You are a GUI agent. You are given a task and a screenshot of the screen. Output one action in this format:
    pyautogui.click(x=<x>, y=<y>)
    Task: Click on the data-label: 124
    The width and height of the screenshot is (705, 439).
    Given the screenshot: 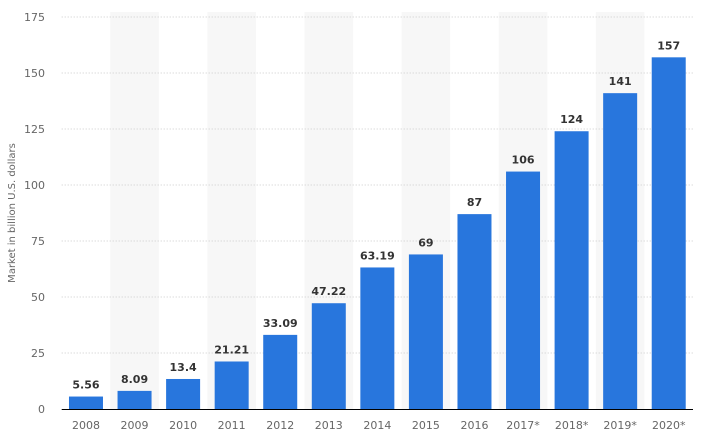 What is the action you would take?
    pyautogui.click(x=571, y=119)
    